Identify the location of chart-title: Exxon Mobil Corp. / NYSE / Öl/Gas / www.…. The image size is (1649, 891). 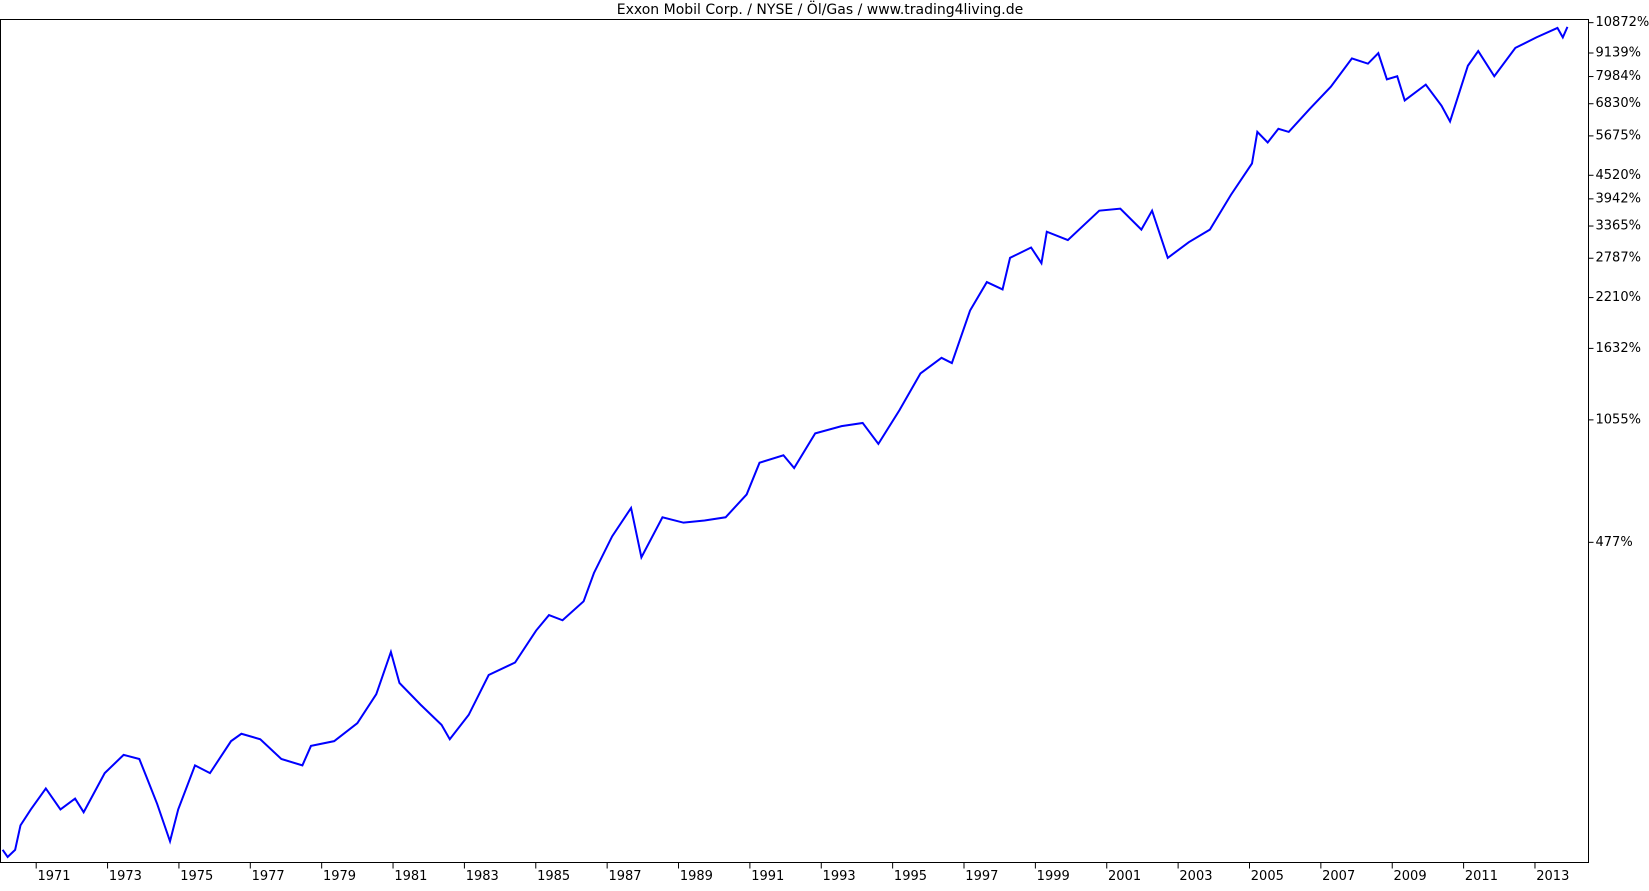
(820, 9).